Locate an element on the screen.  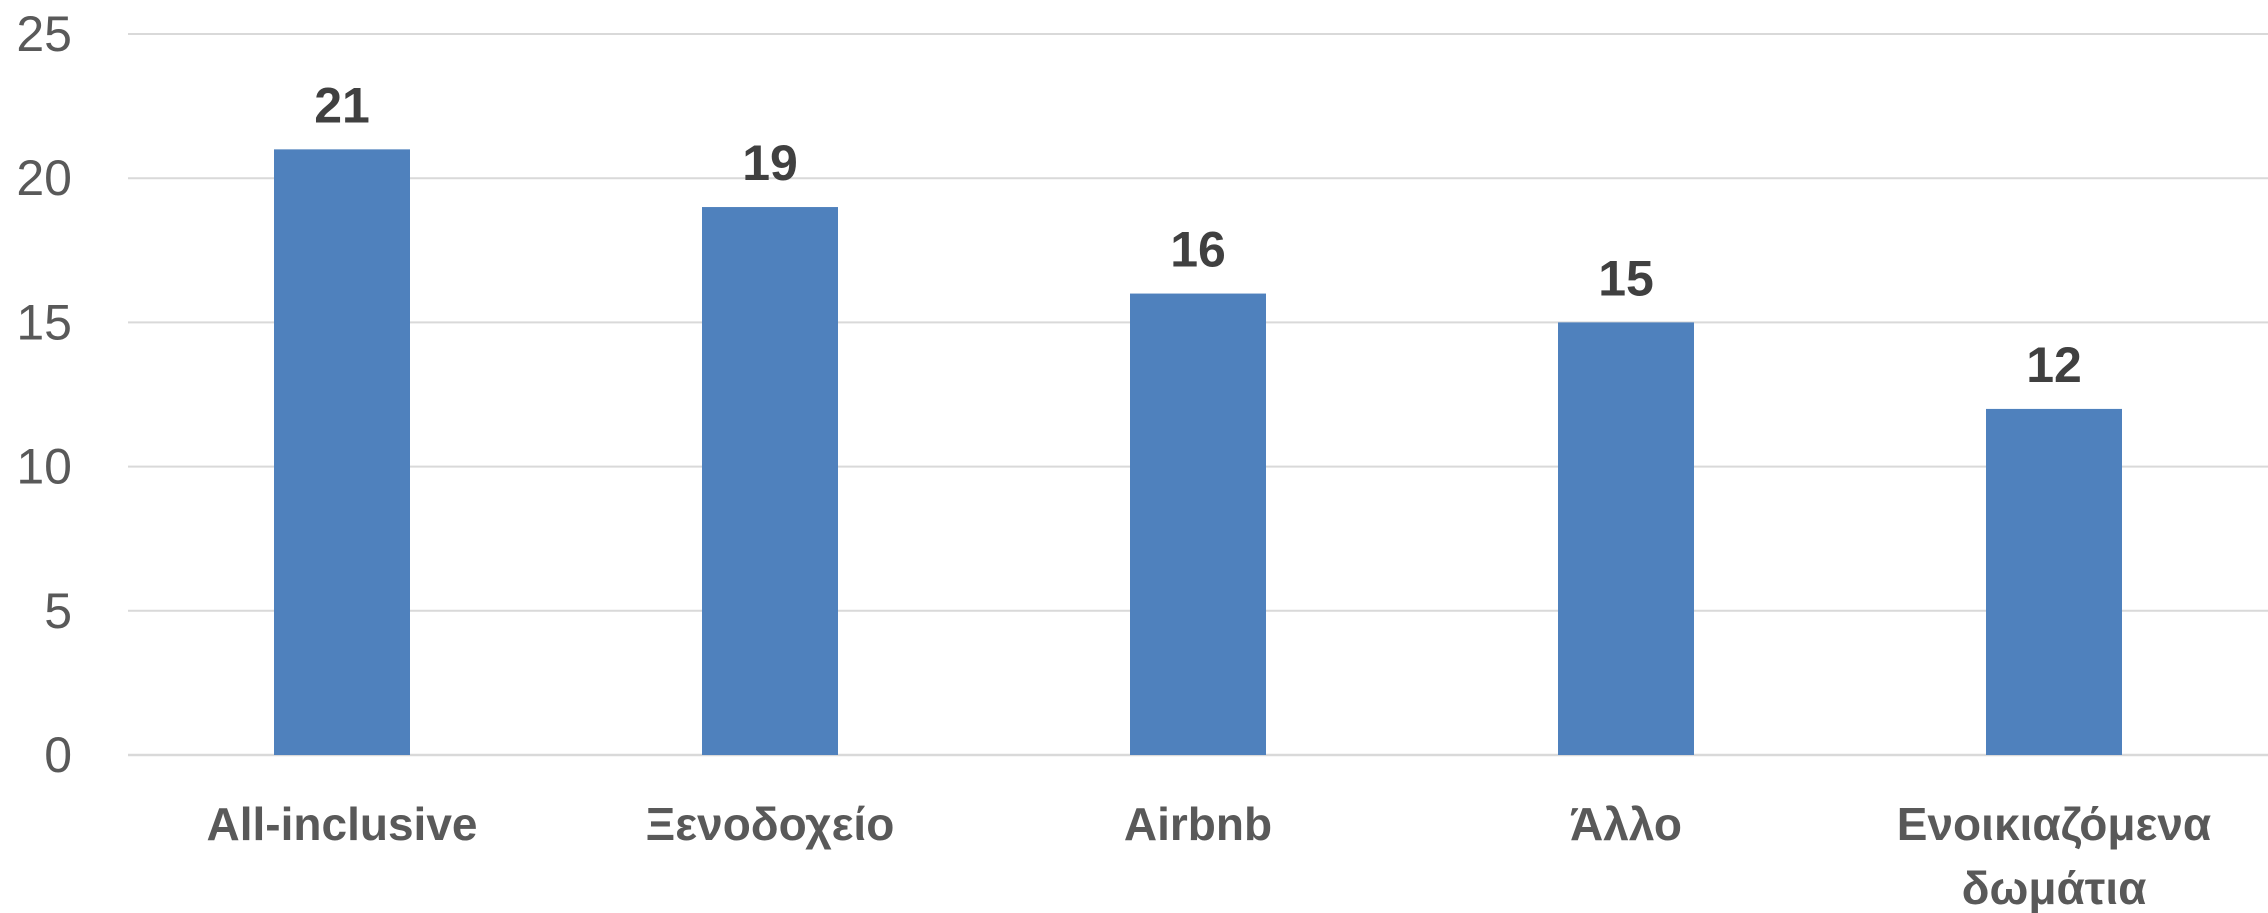
y-tick-label: 0 is located at coordinates (58, 755).